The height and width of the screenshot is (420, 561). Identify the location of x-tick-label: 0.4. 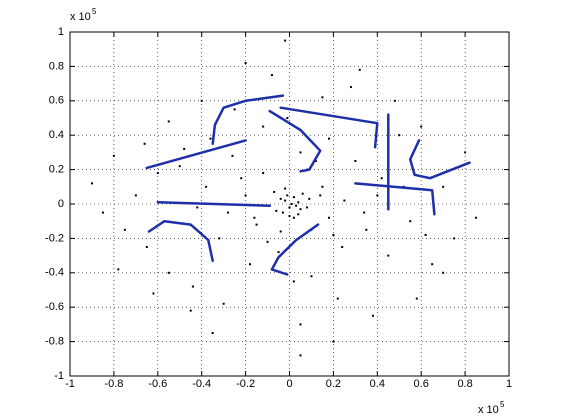
(377, 384).